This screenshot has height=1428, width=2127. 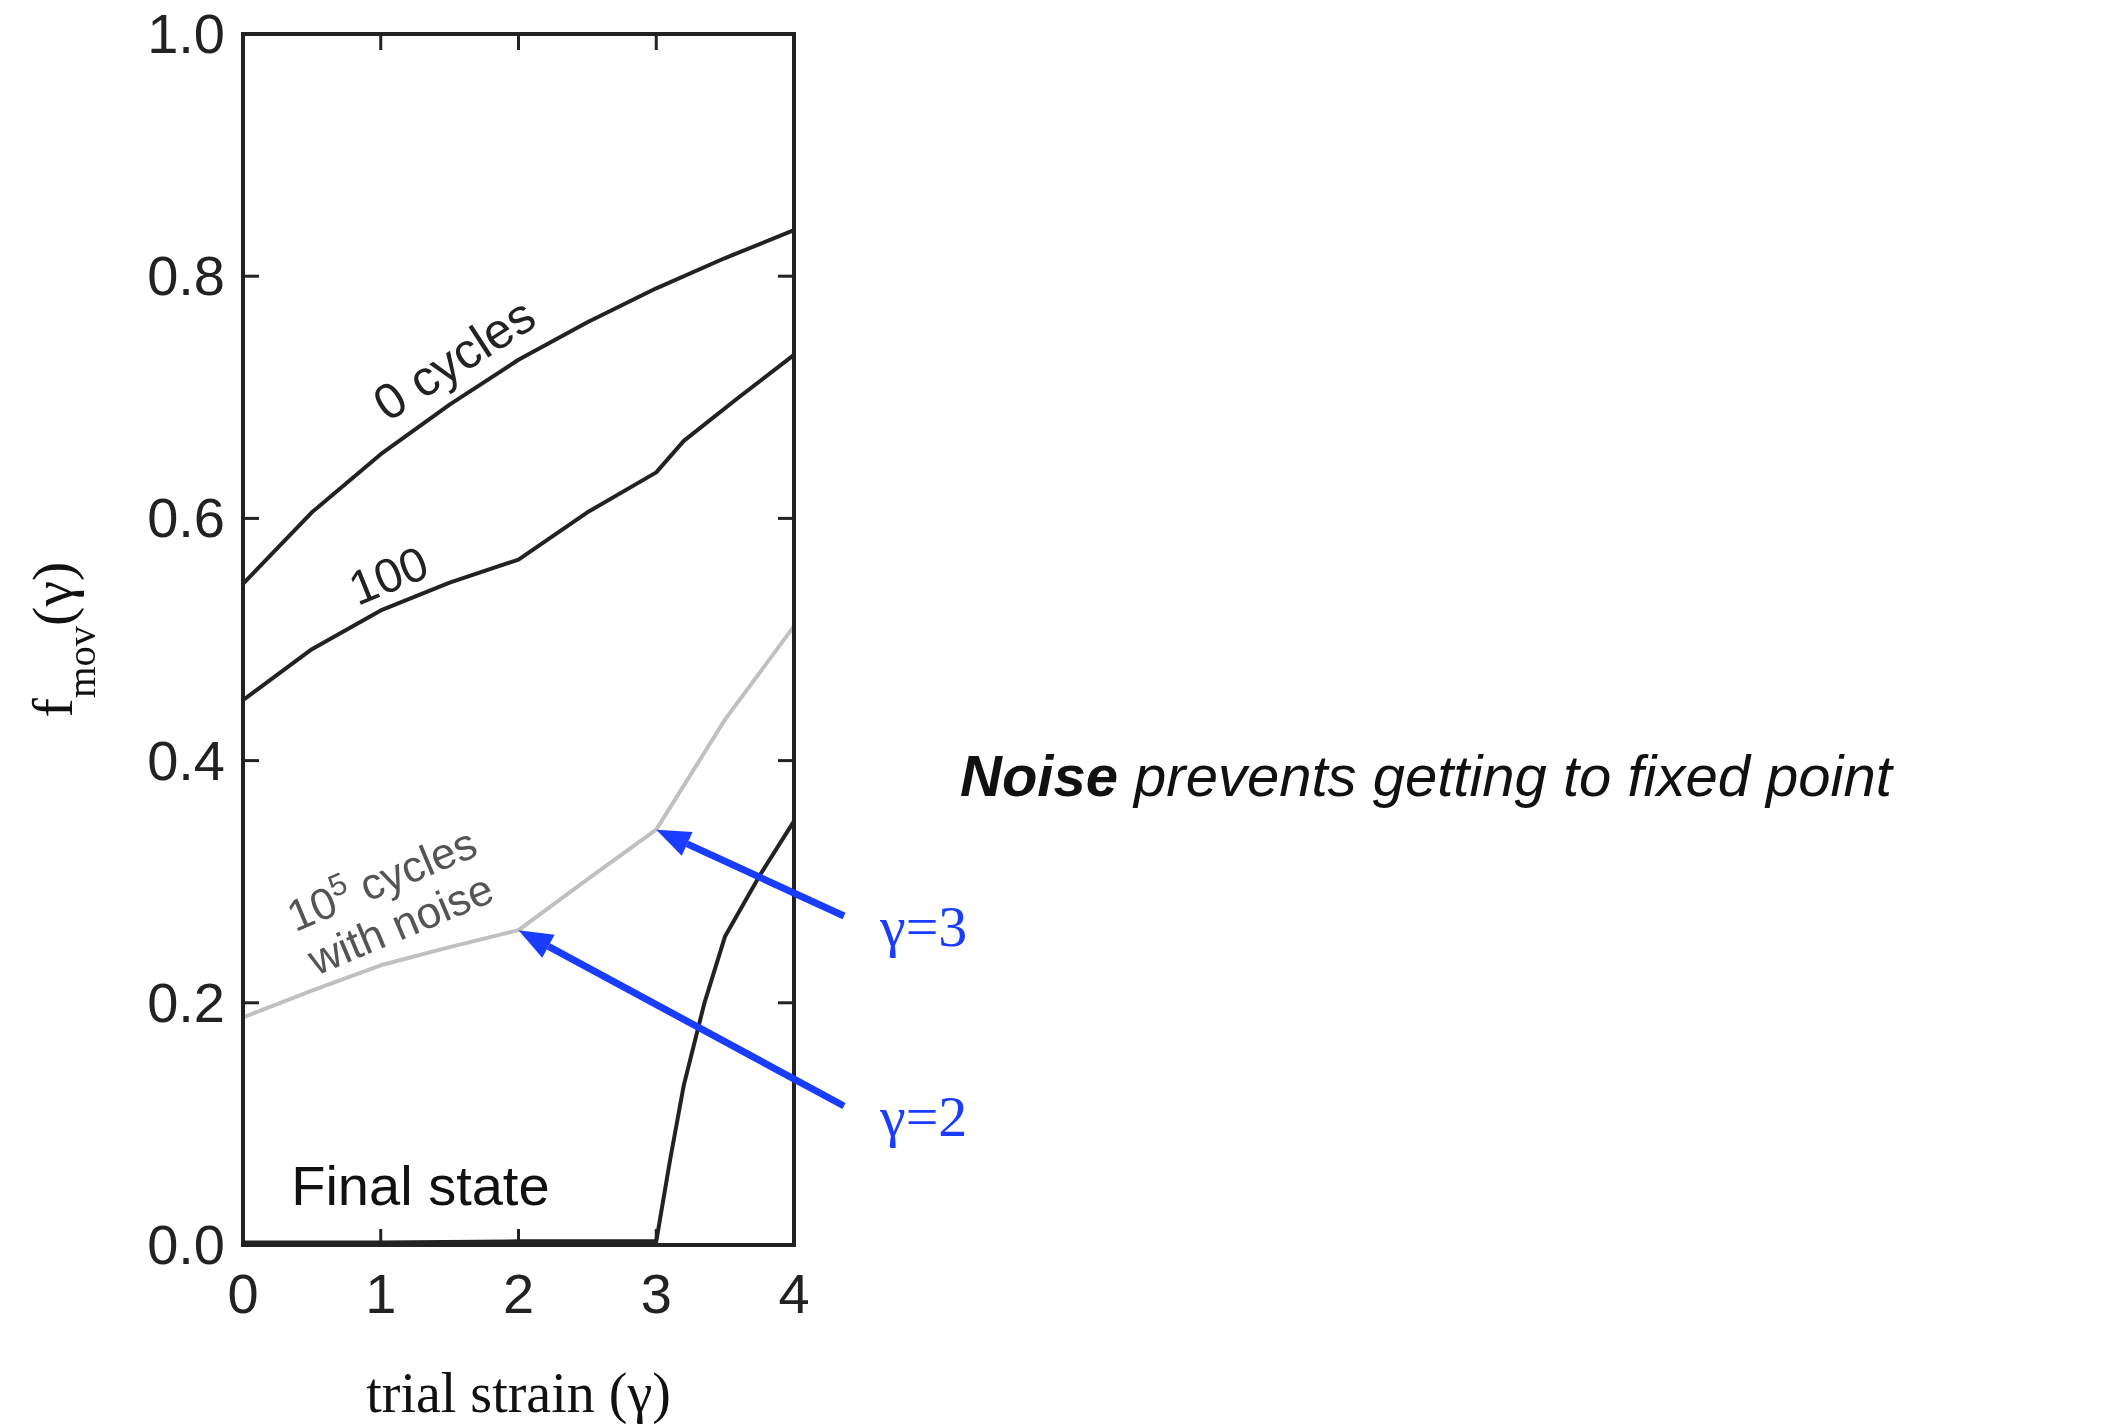 I want to click on annotation: Final state, so click(x=420, y=1185).